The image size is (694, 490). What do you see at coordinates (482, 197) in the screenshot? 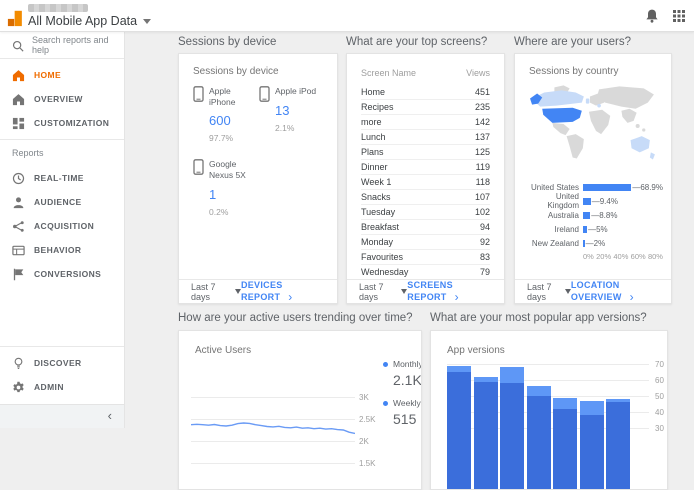
I see `views-cell: 107` at bounding box center [482, 197].